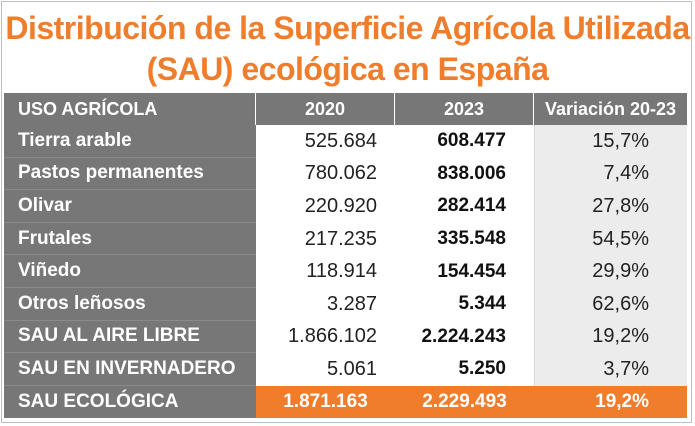 This screenshot has height=426, width=695. I want to click on value-2023: 5.250, so click(464, 369).